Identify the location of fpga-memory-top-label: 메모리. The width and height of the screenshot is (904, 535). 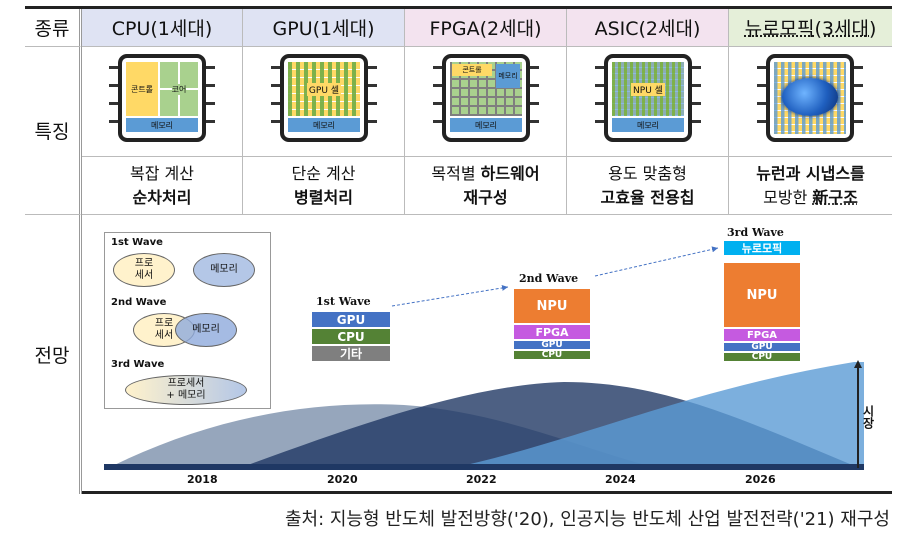
(508, 76).